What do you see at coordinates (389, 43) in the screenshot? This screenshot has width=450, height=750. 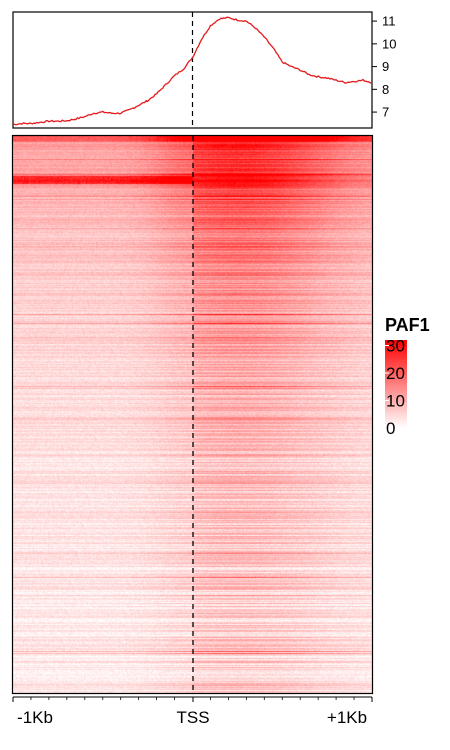 I see `profile-y-tick-label: 10` at bounding box center [389, 43].